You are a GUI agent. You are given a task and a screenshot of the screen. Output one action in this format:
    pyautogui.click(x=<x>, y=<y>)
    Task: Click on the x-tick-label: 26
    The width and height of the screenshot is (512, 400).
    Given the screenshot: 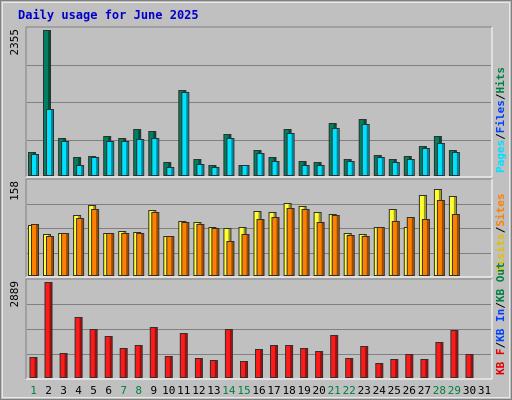 What is the action you would take?
    pyautogui.click(x=409, y=390)
    